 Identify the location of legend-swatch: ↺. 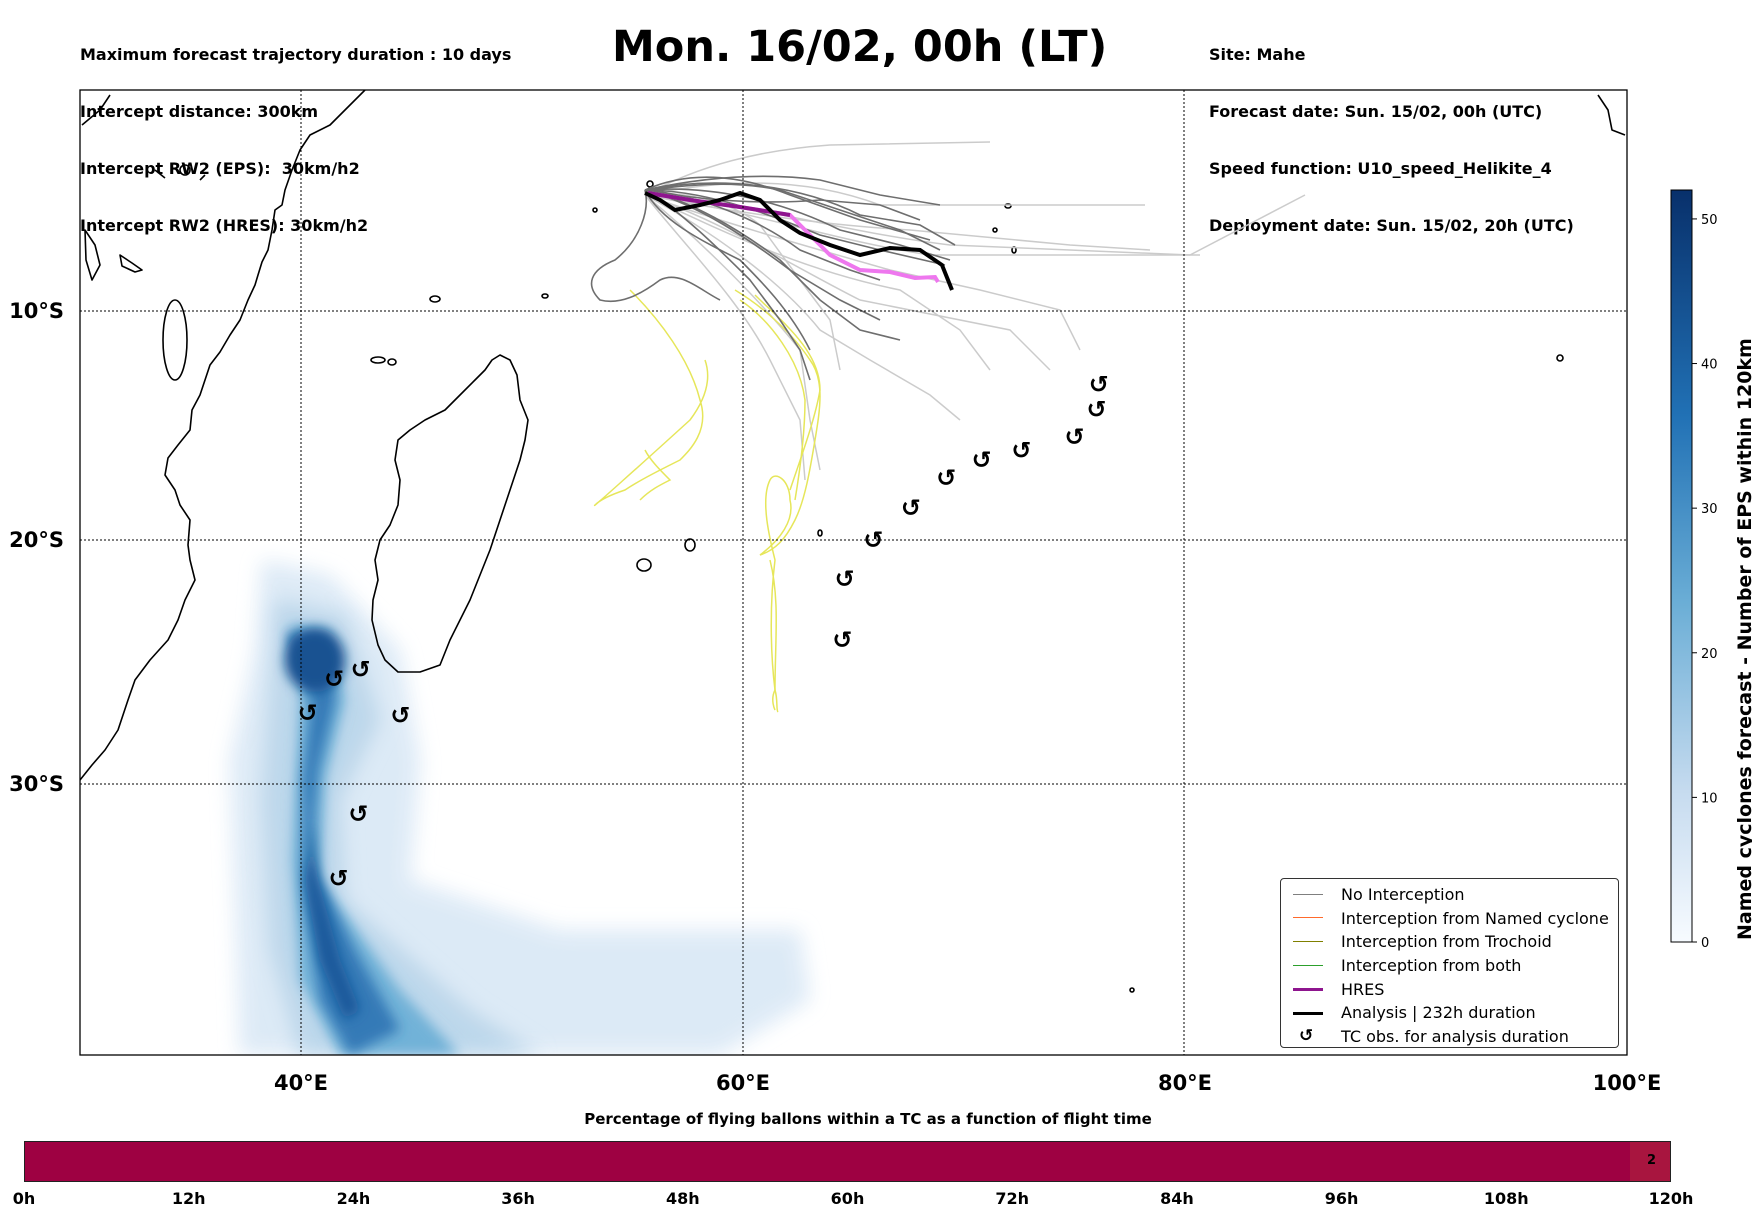
(1308, 1036).